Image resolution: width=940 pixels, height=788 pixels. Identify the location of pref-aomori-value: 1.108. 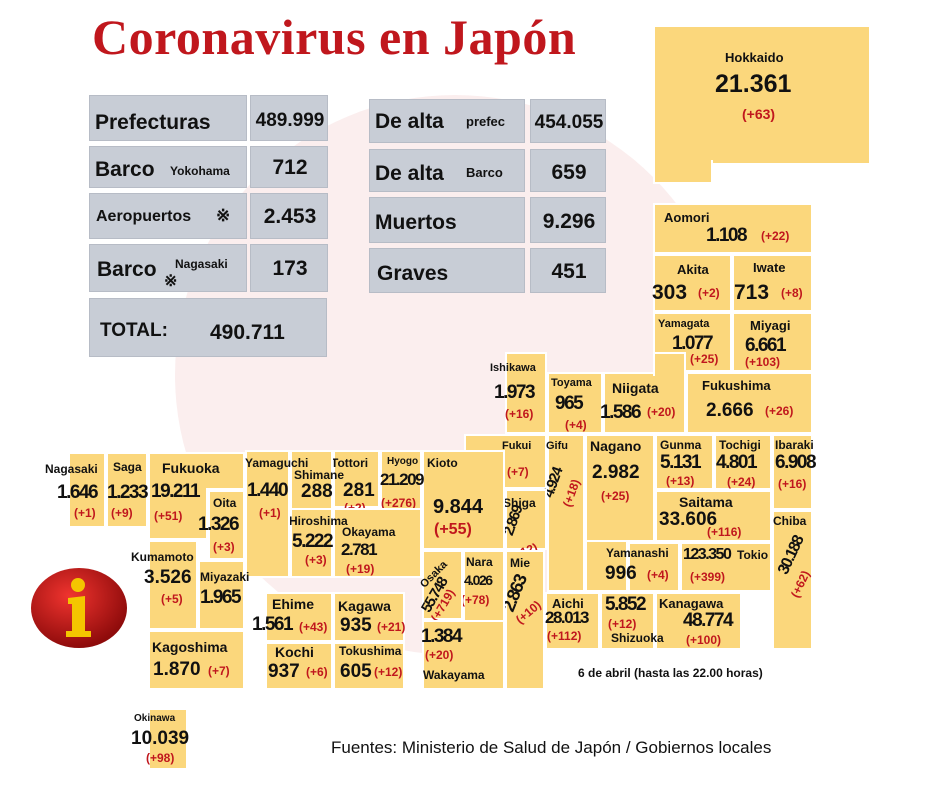
(727, 235).